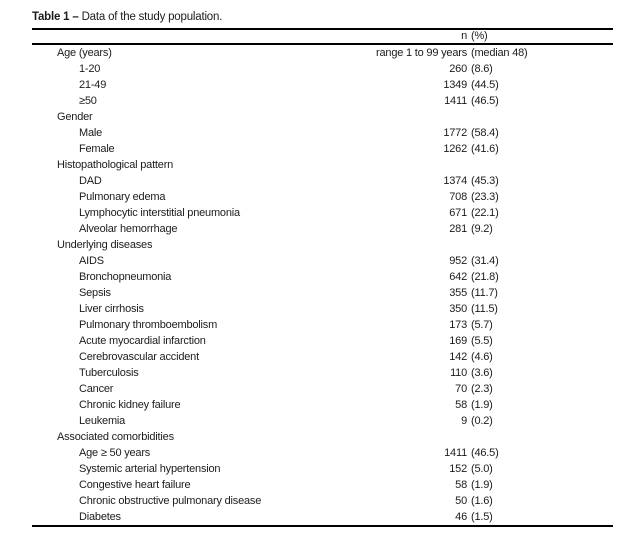 The image size is (628, 557). What do you see at coordinates (102, 421) in the screenshot?
I see `row-label: Leukemia` at bounding box center [102, 421].